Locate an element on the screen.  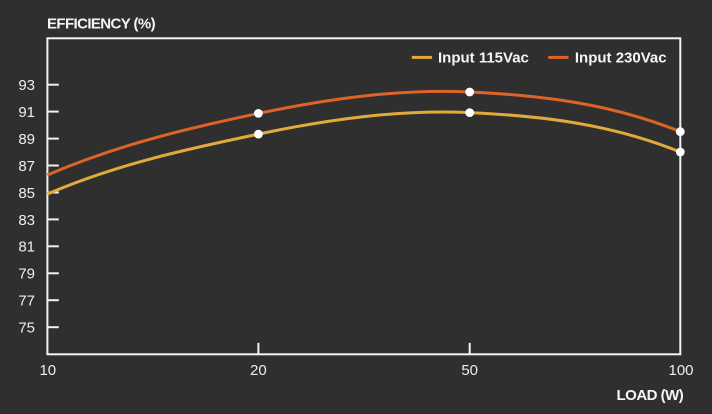
svg-text: 100 is located at coordinates (680, 370).